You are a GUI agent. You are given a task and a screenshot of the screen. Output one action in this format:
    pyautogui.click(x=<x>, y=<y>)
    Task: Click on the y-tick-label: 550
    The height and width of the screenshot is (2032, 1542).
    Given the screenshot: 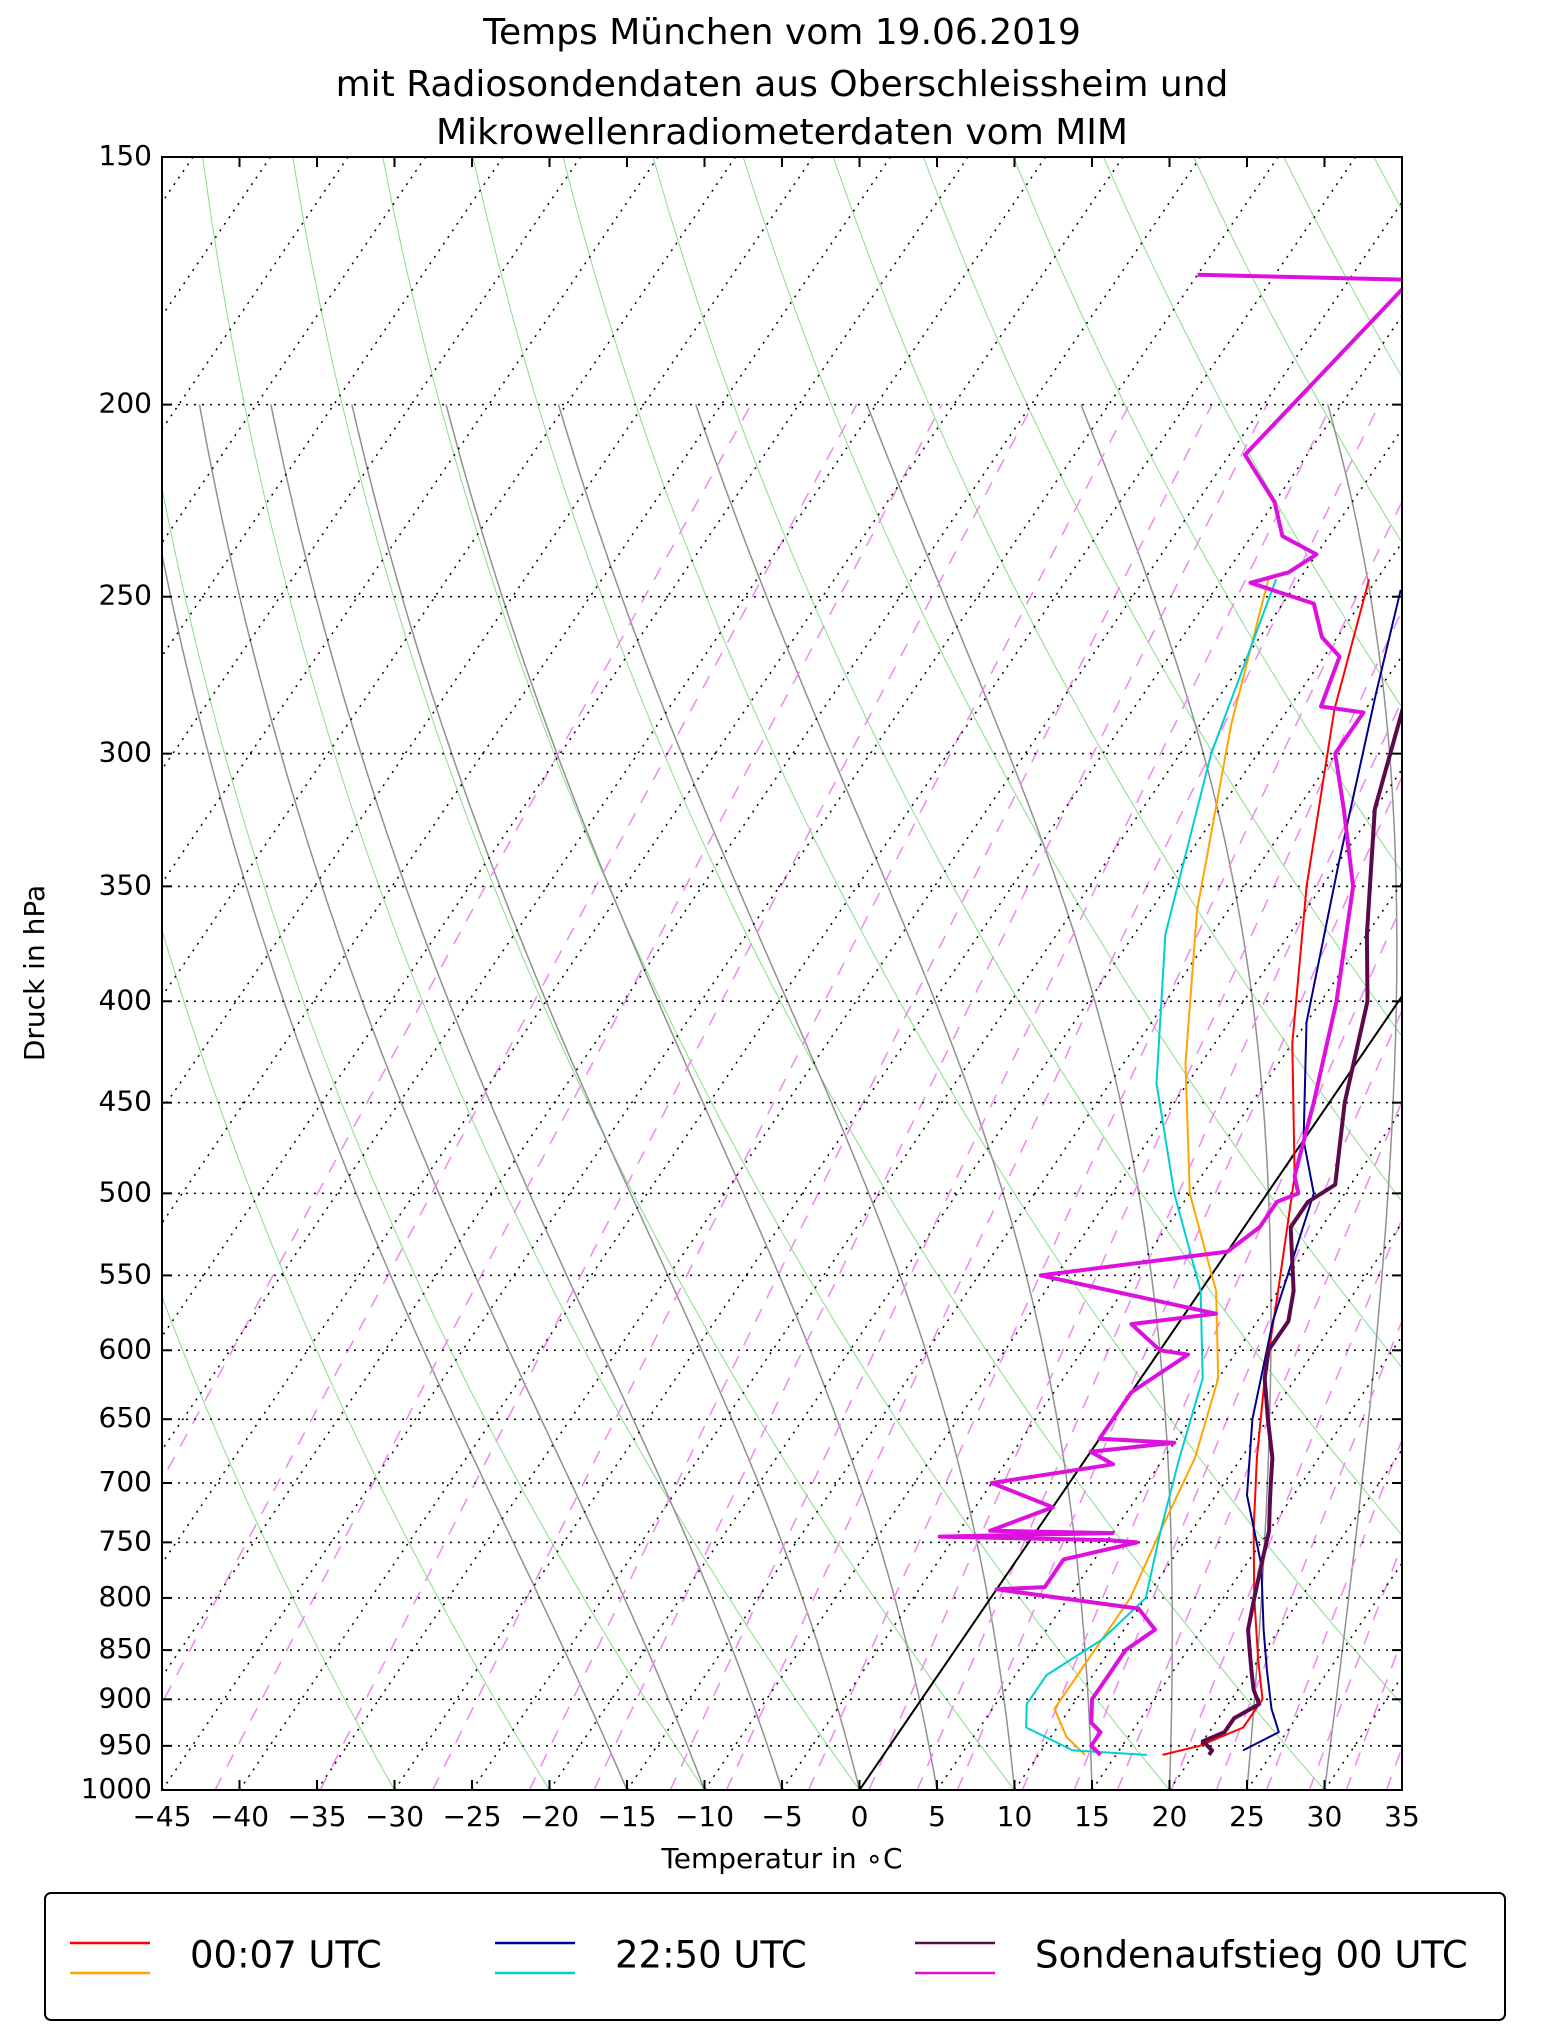 What is the action you would take?
    pyautogui.click(x=125, y=1273)
    